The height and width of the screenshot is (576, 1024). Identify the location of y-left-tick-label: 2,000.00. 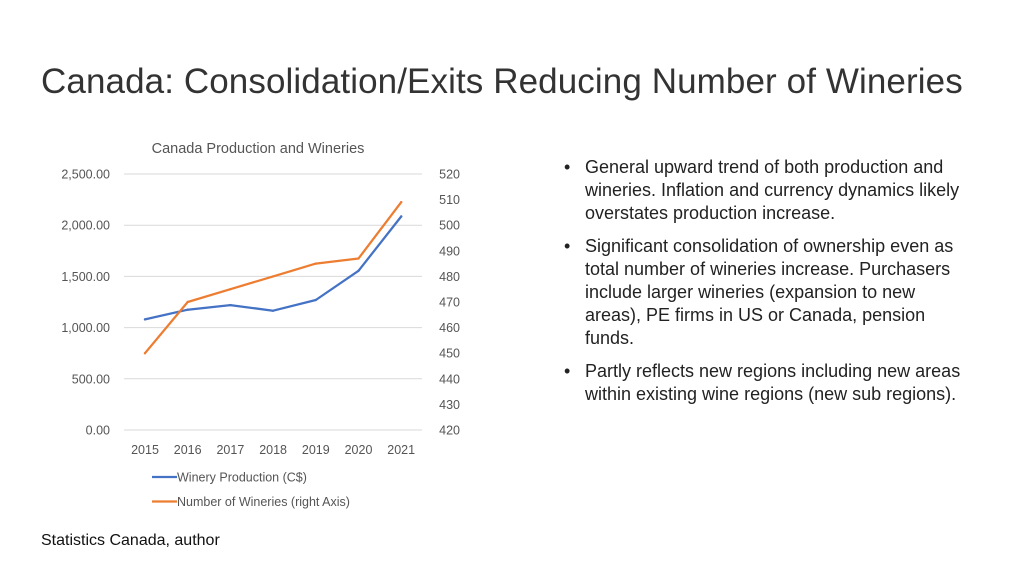
(85, 226).